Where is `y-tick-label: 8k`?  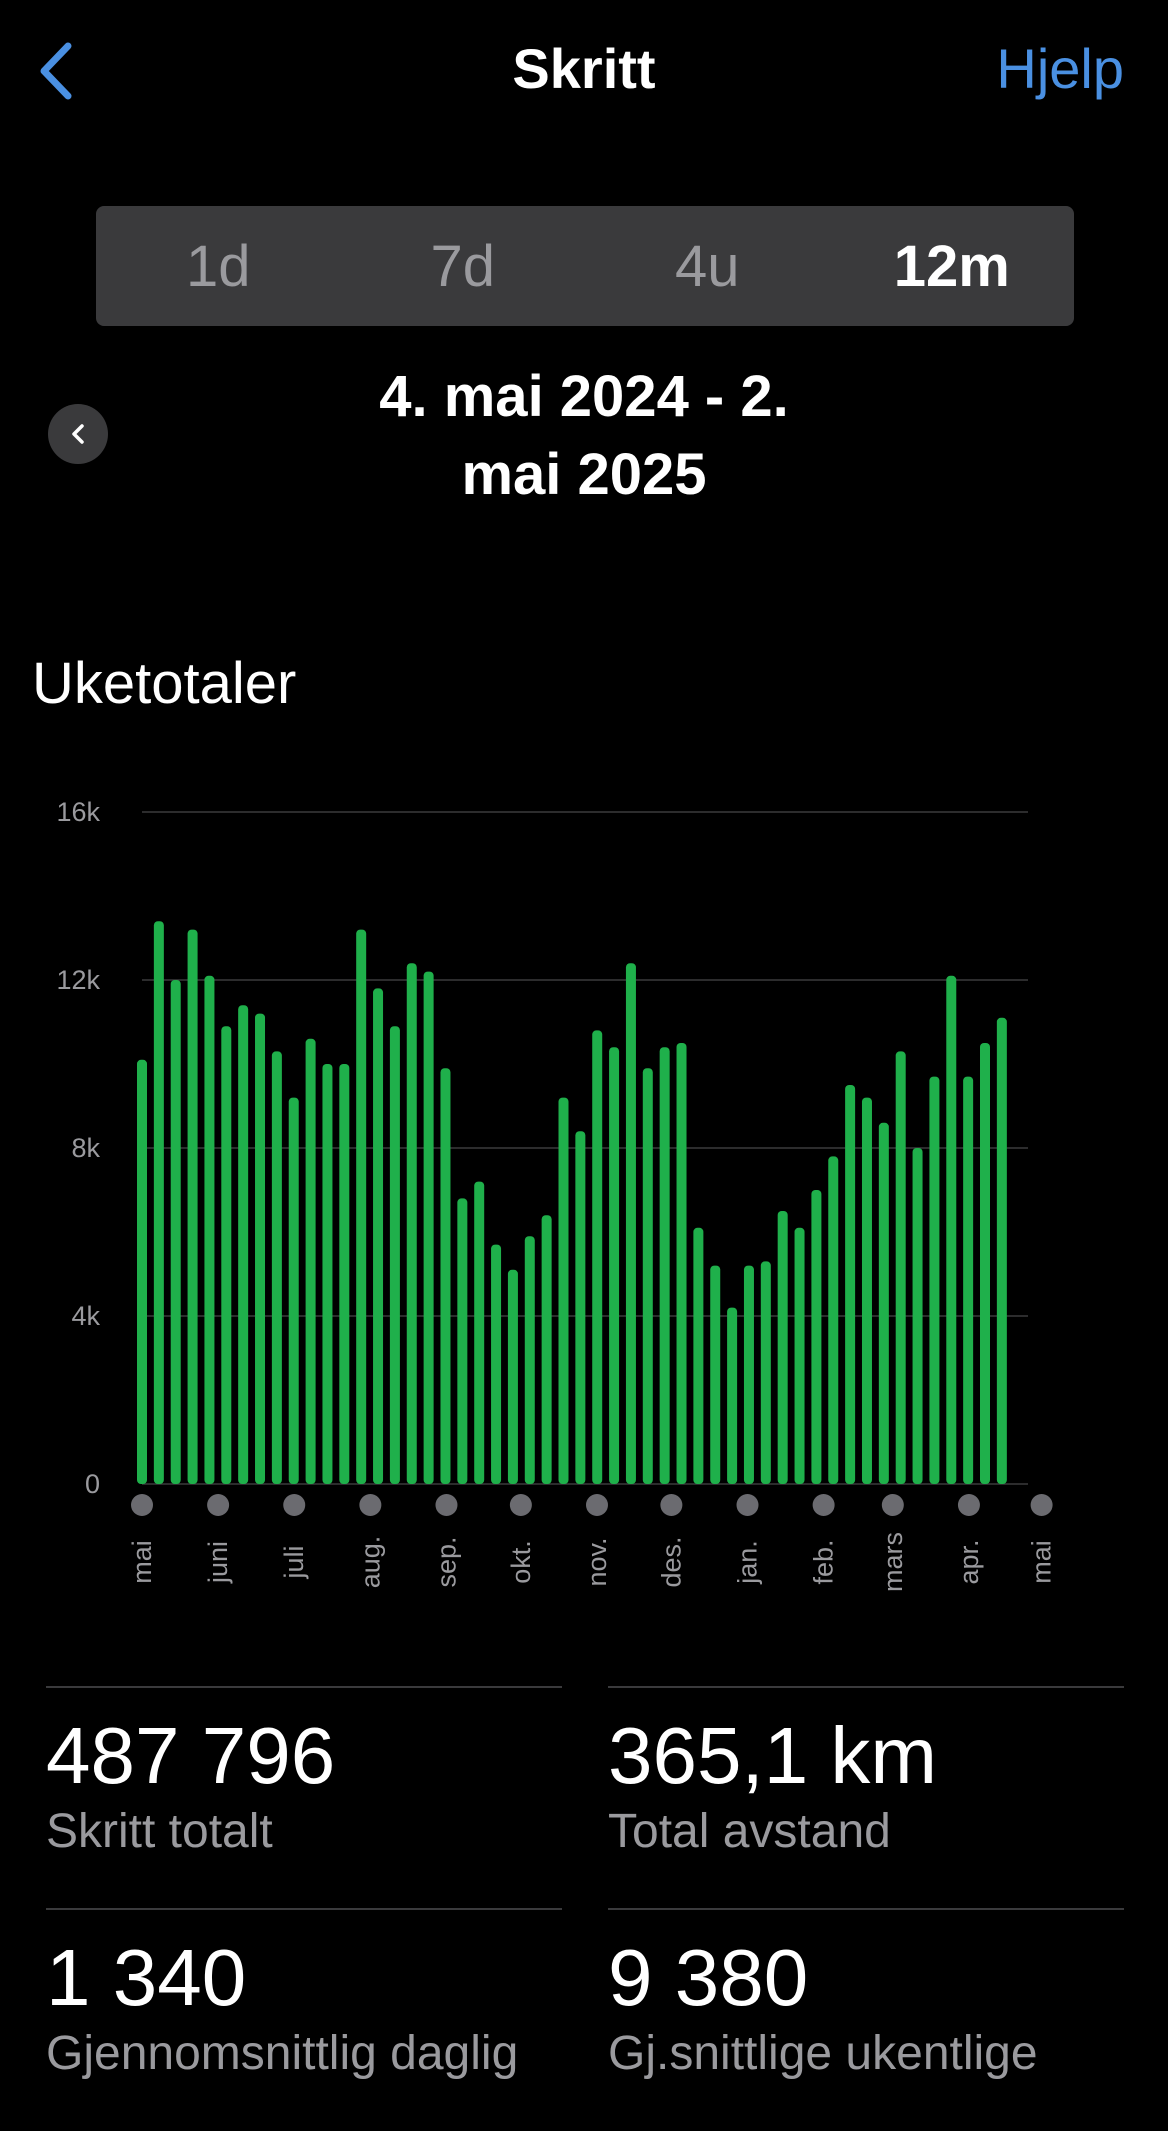
y-tick-label: 8k is located at coordinates (85, 1148).